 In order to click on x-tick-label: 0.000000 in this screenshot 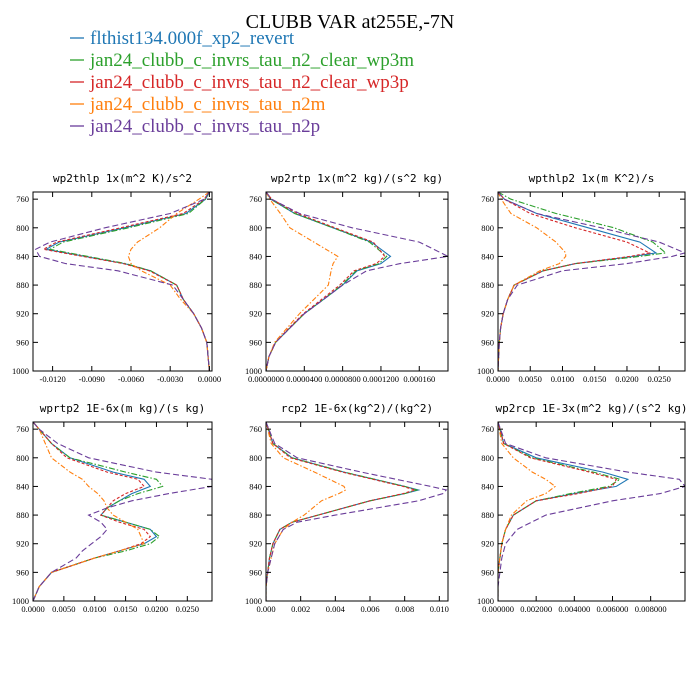, I will do `click(498, 609)`.